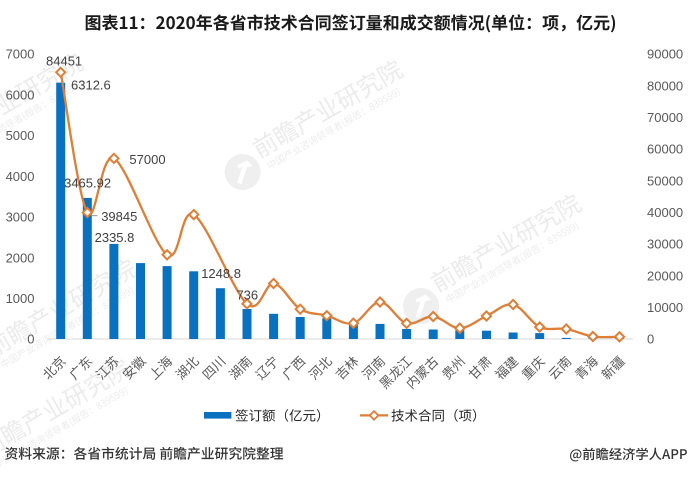 The height and width of the screenshot is (478, 692). Describe the element at coordinates (665, 54) in the screenshot. I see `svg-text: 90000` at that location.